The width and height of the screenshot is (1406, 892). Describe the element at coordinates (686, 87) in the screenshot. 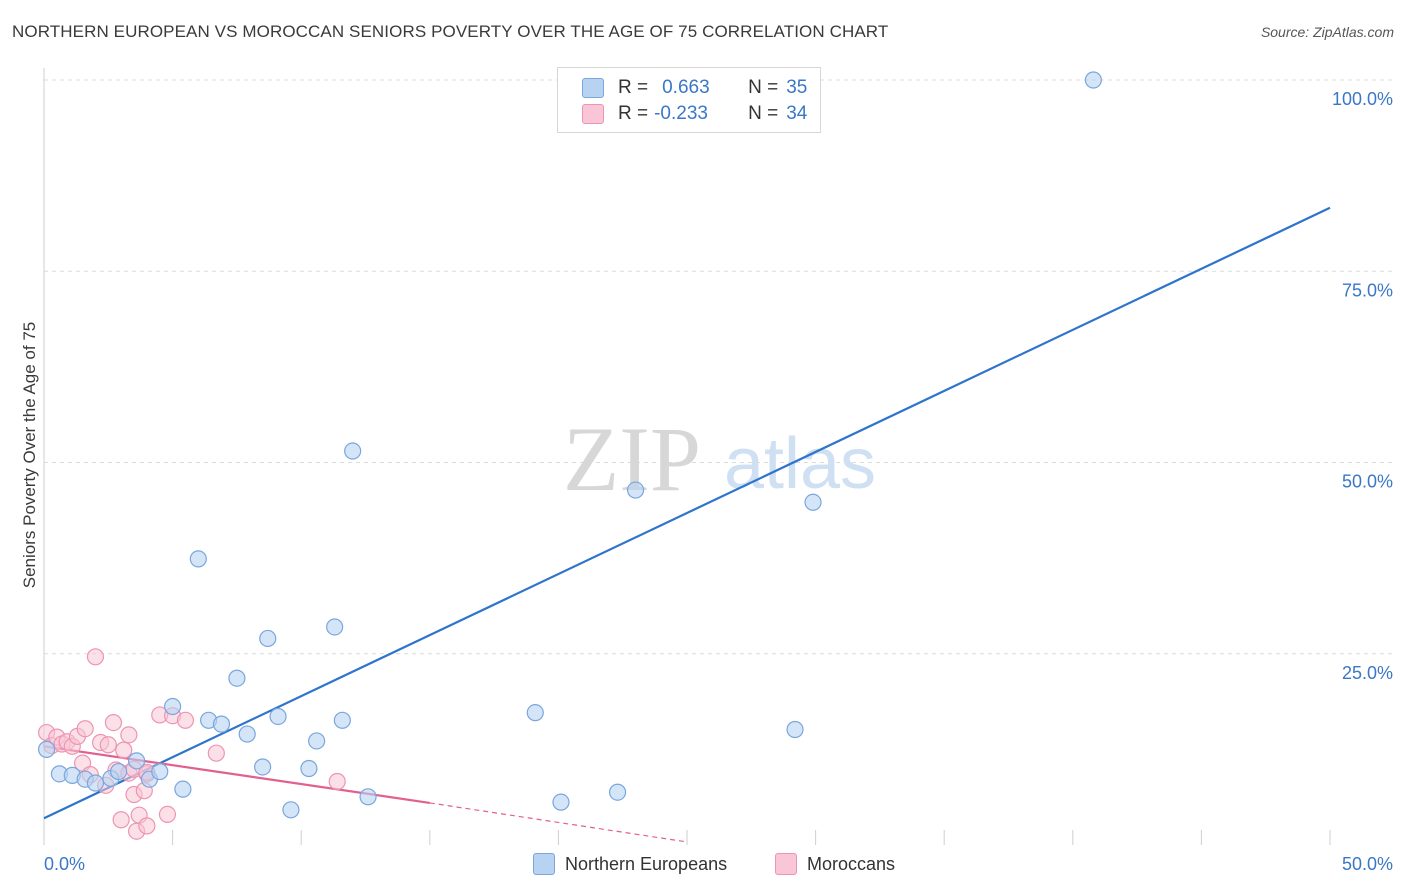

I see `legend-r-value: 0.663` at that location.